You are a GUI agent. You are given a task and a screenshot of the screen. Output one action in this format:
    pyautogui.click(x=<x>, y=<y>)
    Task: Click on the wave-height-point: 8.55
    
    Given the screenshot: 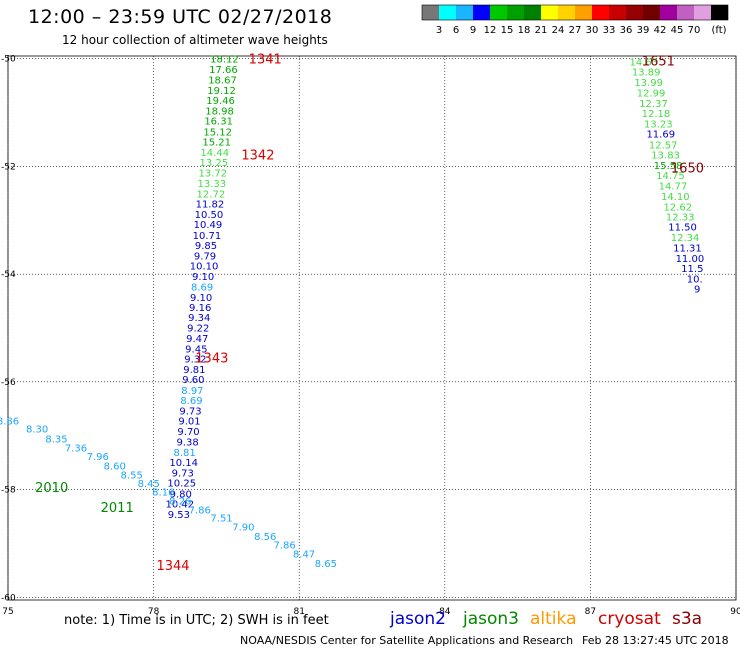 What is the action you would take?
    pyautogui.click(x=132, y=476)
    